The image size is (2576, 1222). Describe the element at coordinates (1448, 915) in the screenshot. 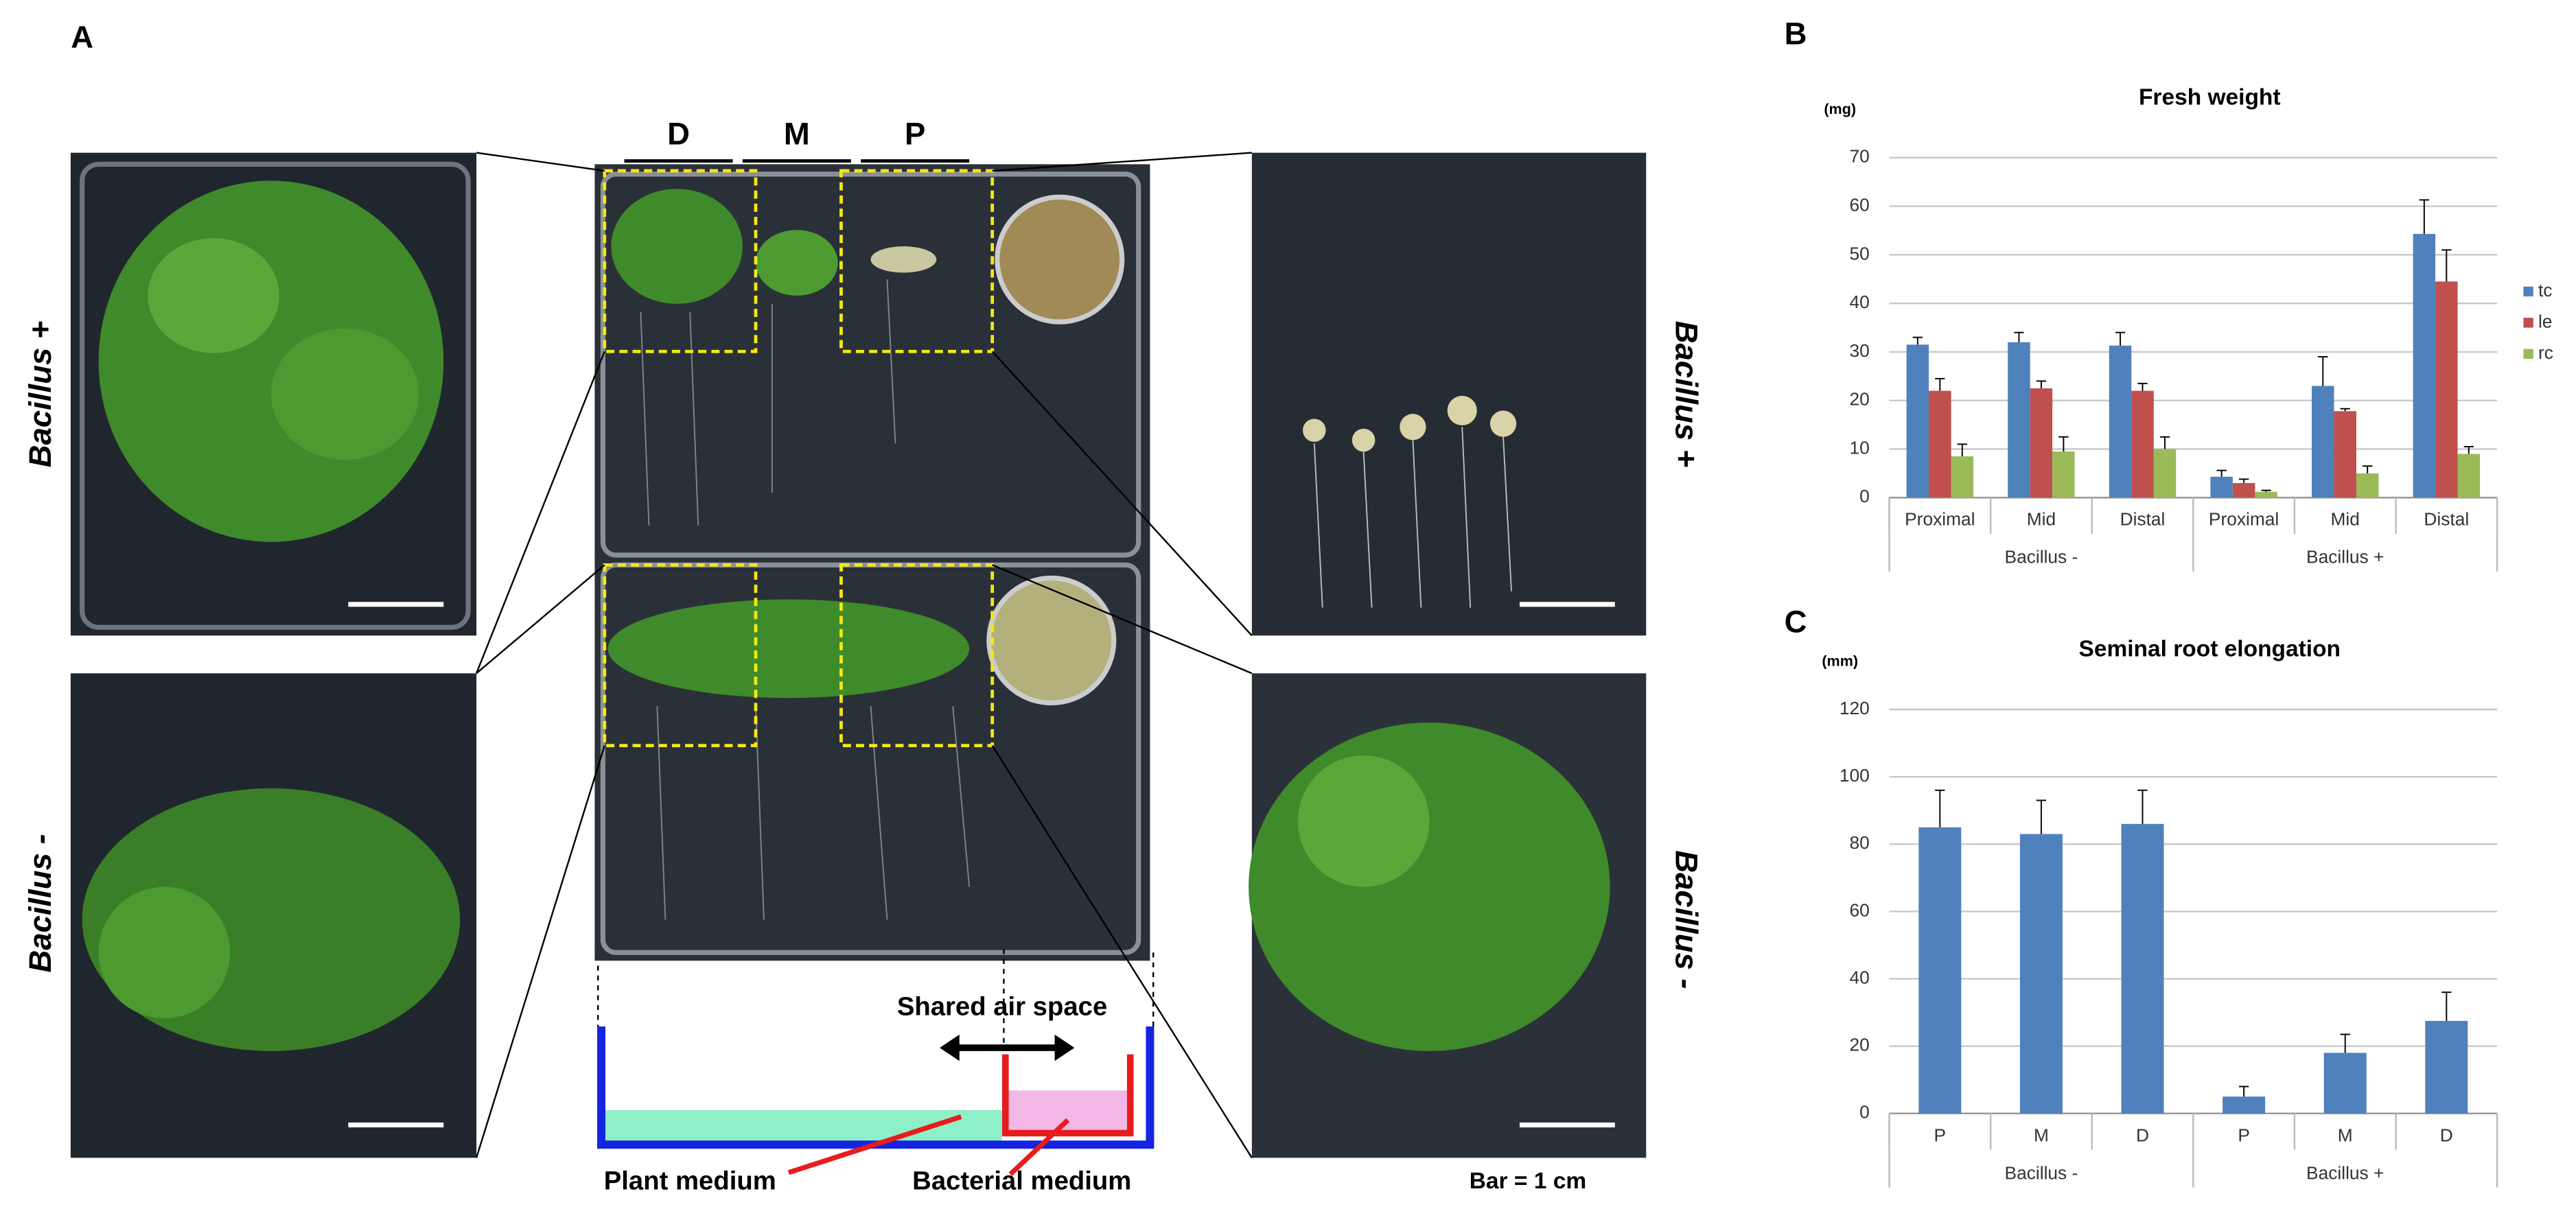

I see `photo-right-bottom` at that location.